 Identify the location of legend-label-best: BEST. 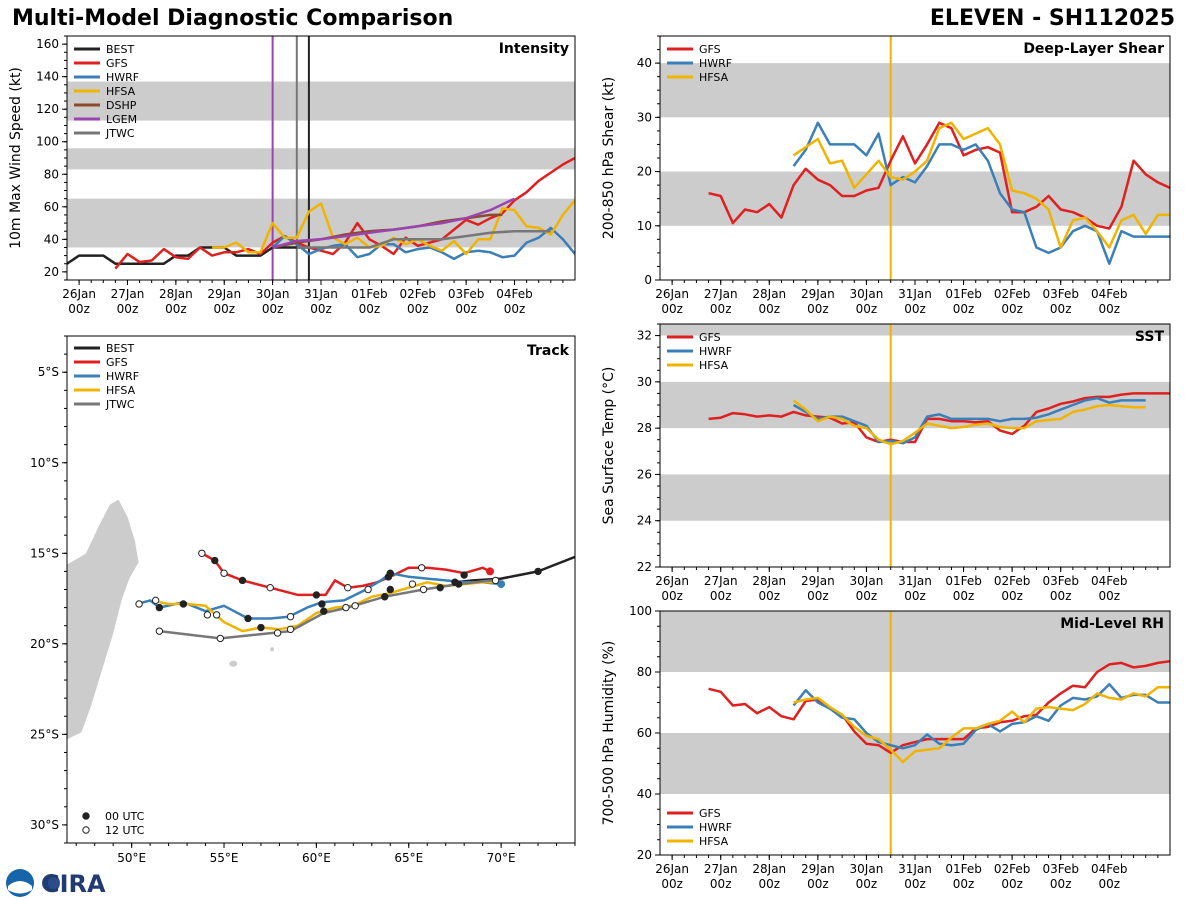
(120, 49).